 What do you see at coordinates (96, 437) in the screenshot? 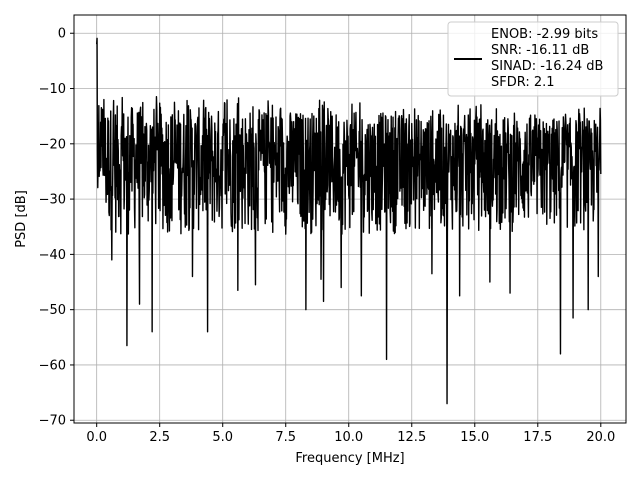
I see `x-tick-label: 0.0` at bounding box center [96, 437].